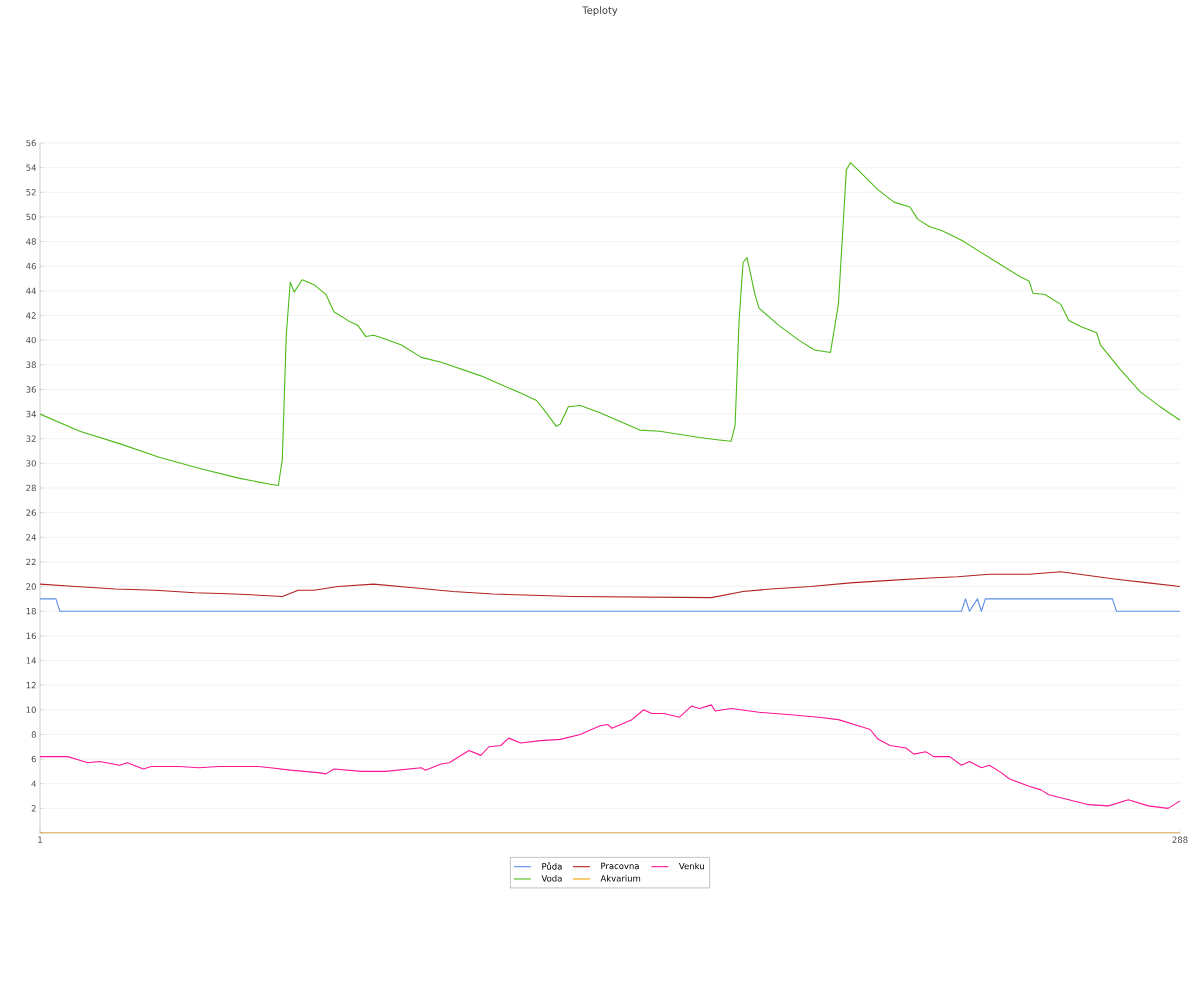 The image size is (1200, 1000). What do you see at coordinates (31, 315) in the screenshot?
I see `y-tick-label: 42` at bounding box center [31, 315].